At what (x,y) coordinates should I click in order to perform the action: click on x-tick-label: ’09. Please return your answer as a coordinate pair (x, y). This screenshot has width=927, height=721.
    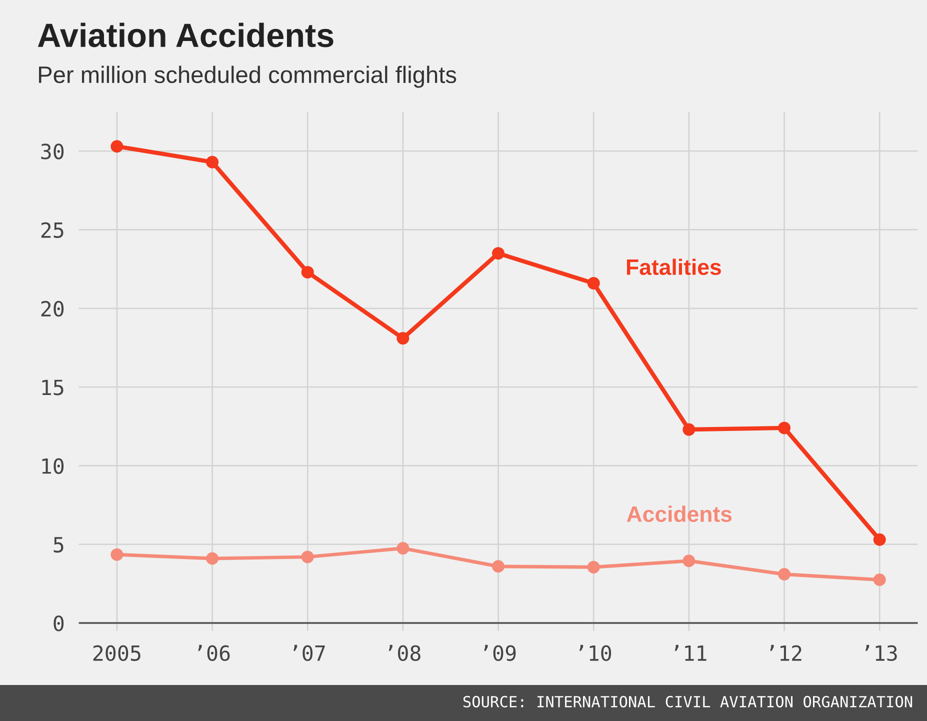
    Looking at the image, I should click on (500, 652).